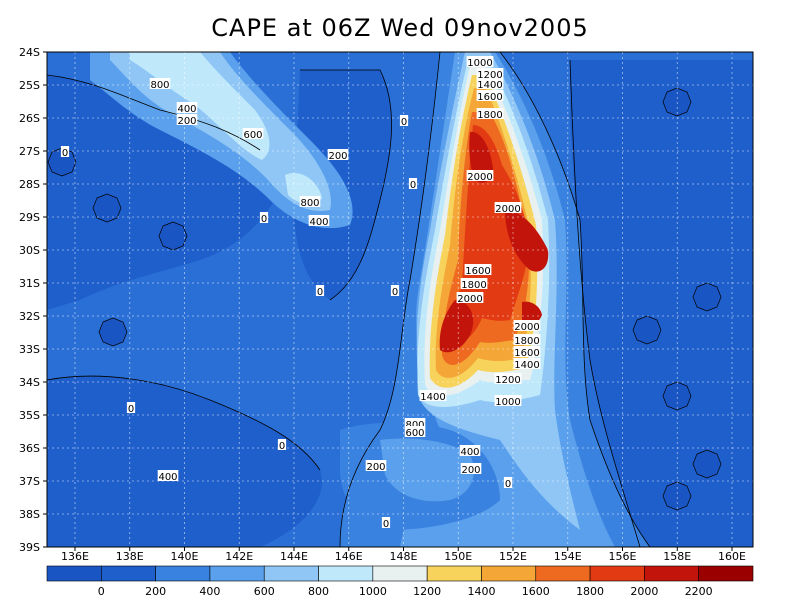 The height and width of the screenshot is (600, 800). I want to click on colorbar-label: 1600, so click(536, 591).